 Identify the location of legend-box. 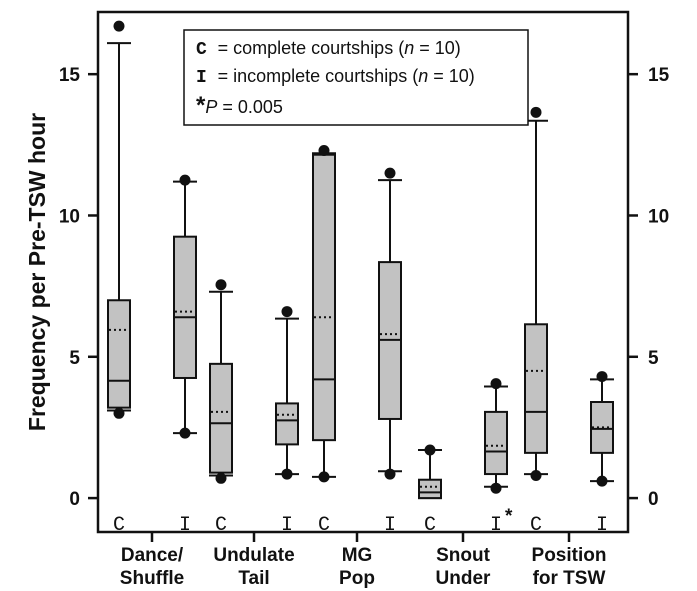
(356, 77).